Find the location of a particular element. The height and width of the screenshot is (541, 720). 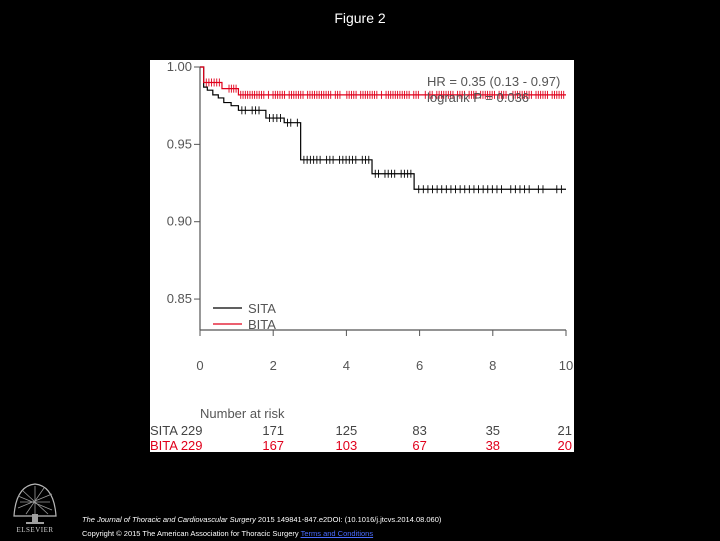

risk-count-bita: 167 is located at coordinates (273, 445).